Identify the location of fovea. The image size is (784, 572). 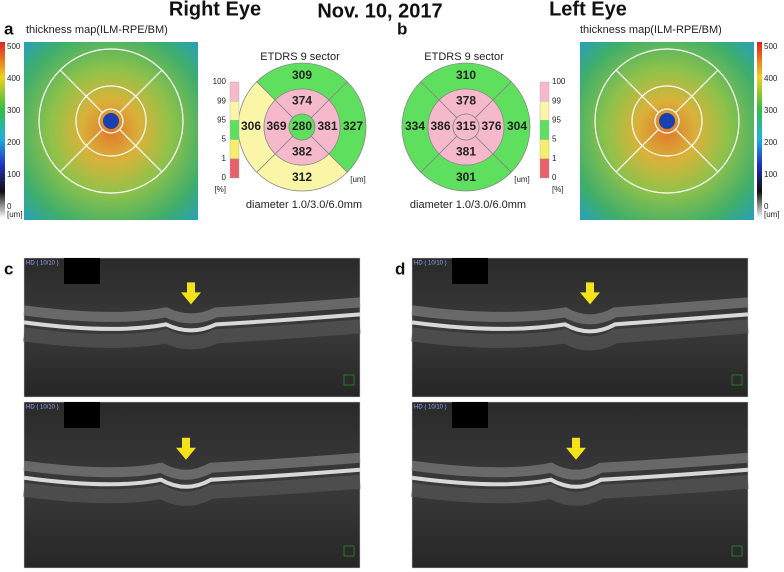
(111, 121).